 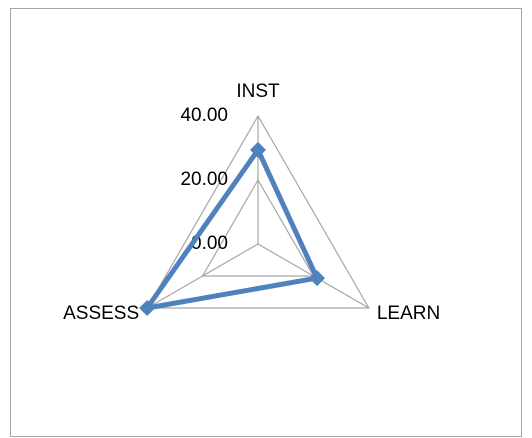 What do you see at coordinates (204, 179) in the screenshot?
I see `tick-label: 20.00` at bounding box center [204, 179].